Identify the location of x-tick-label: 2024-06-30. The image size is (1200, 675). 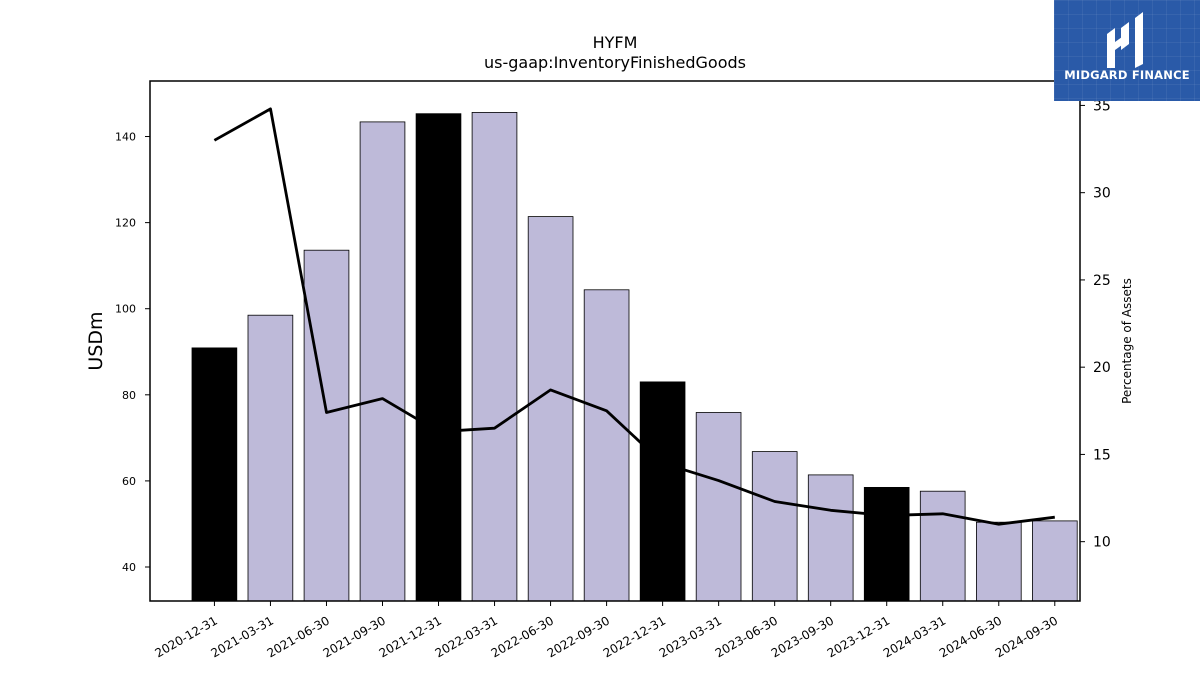
(970, 636).